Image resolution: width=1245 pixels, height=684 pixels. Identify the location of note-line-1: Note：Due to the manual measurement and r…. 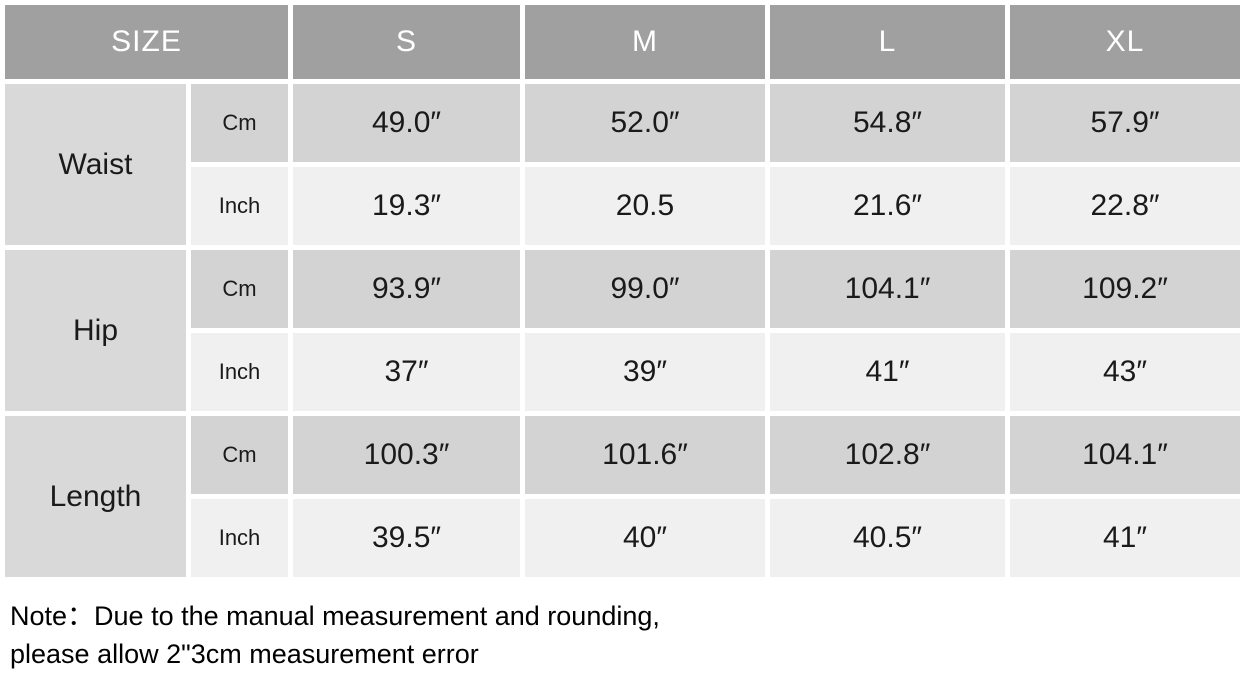
(335, 616).